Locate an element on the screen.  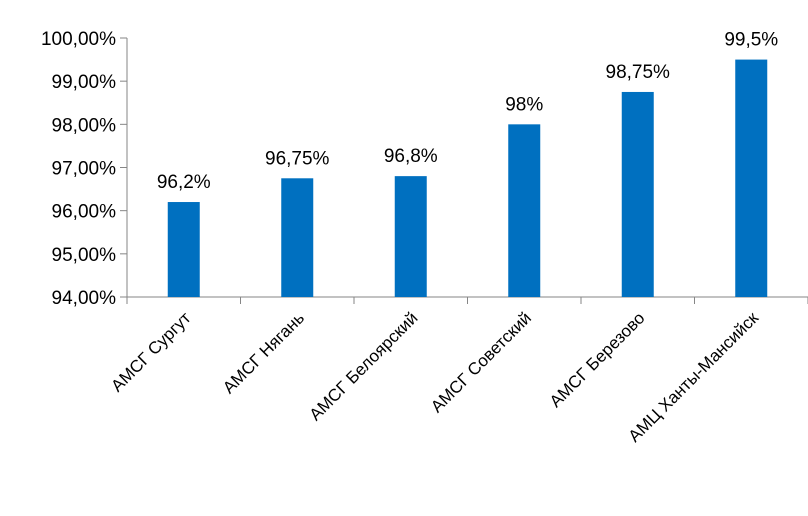
y-tick-label: 100,00% is located at coordinates (78, 39).